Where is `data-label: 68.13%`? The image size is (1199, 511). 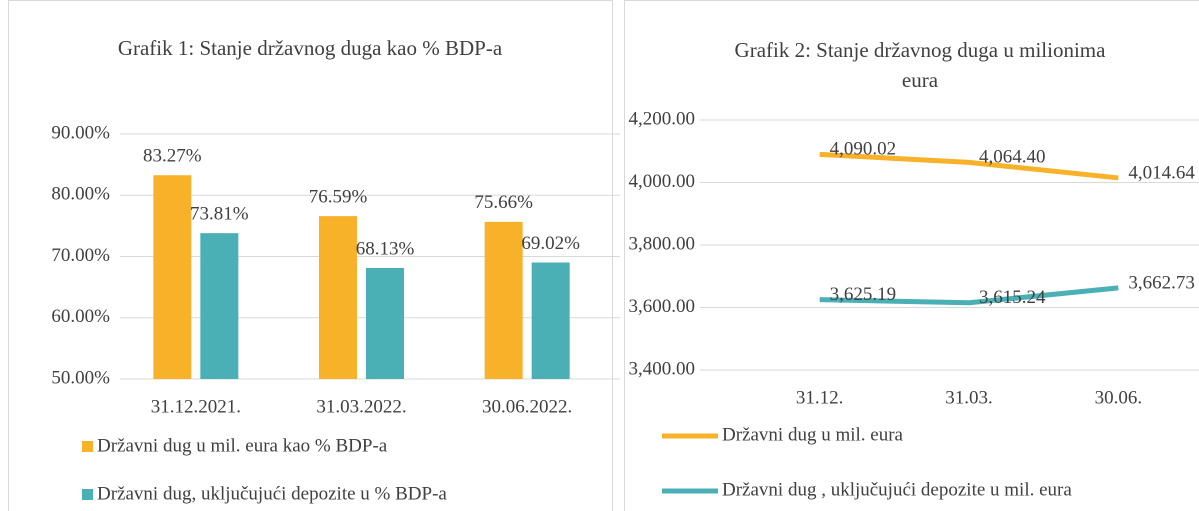 data-label: 68.13% is located at coordinates (385, 248).